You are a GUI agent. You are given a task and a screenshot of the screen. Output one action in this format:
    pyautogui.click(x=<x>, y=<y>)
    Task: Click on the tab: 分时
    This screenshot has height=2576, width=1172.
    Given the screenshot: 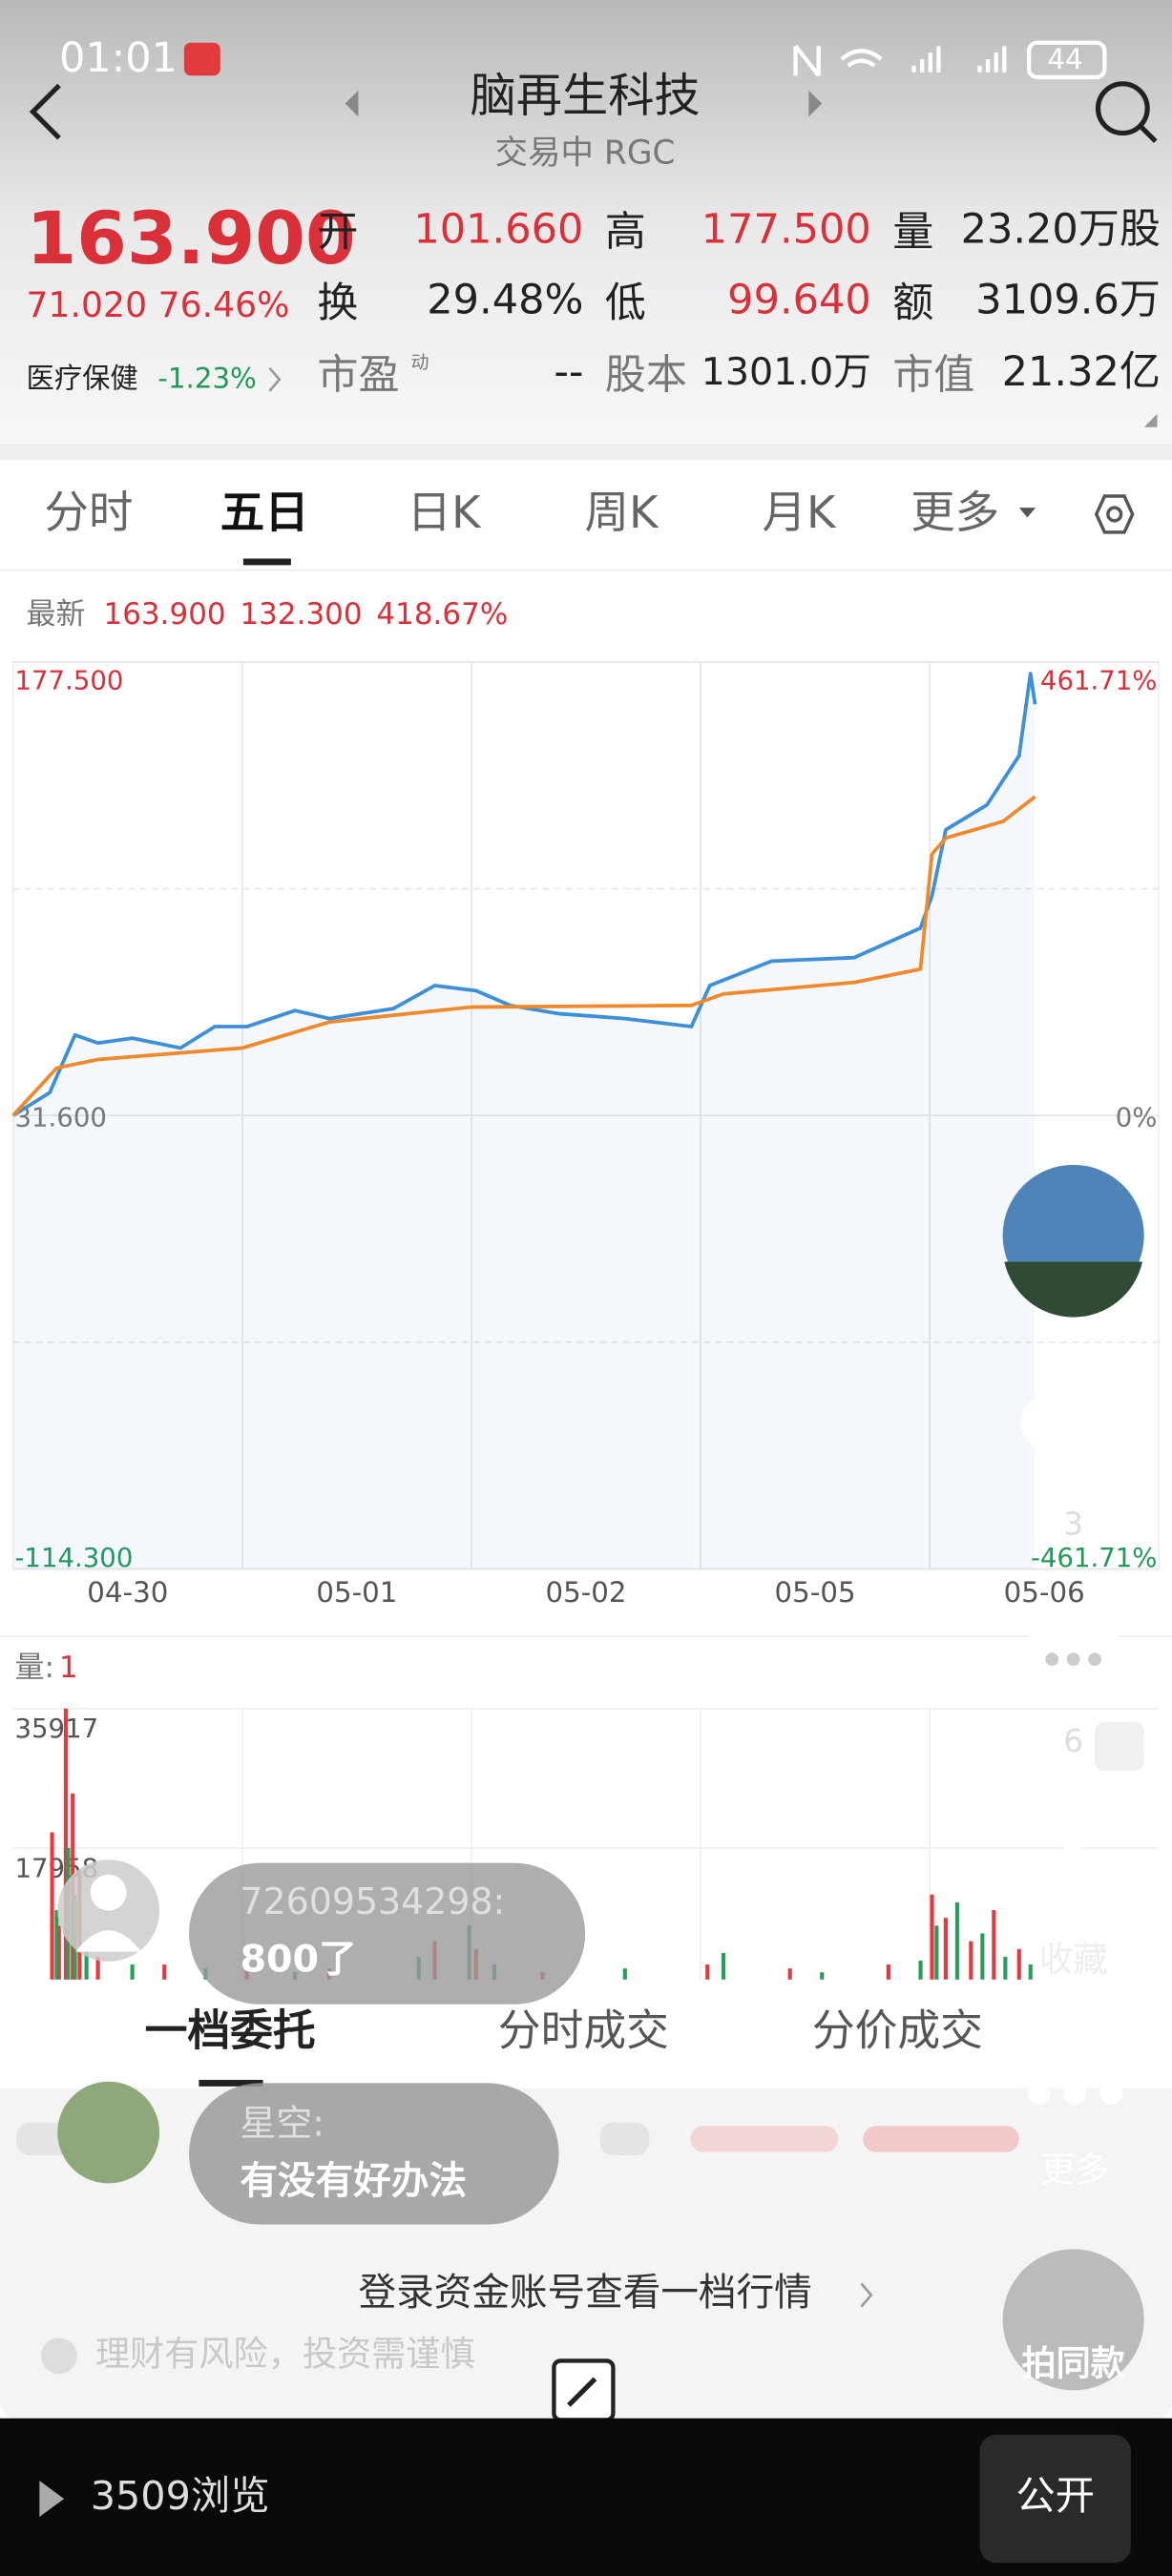 What is the action you would take?
    pyautogui.click(x=89, y=512)
    